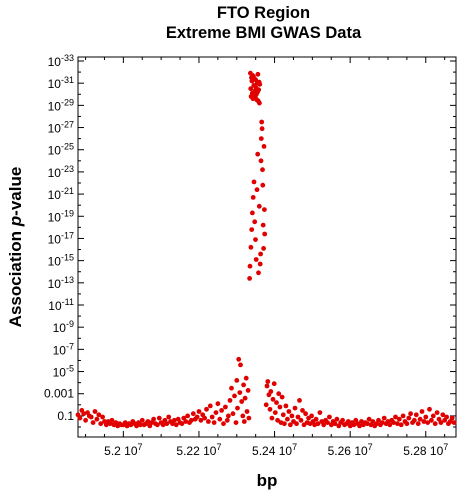 This screenshot has height=495, width=459. I want to click on y-tick-label: 10-21, so click(61, 194).